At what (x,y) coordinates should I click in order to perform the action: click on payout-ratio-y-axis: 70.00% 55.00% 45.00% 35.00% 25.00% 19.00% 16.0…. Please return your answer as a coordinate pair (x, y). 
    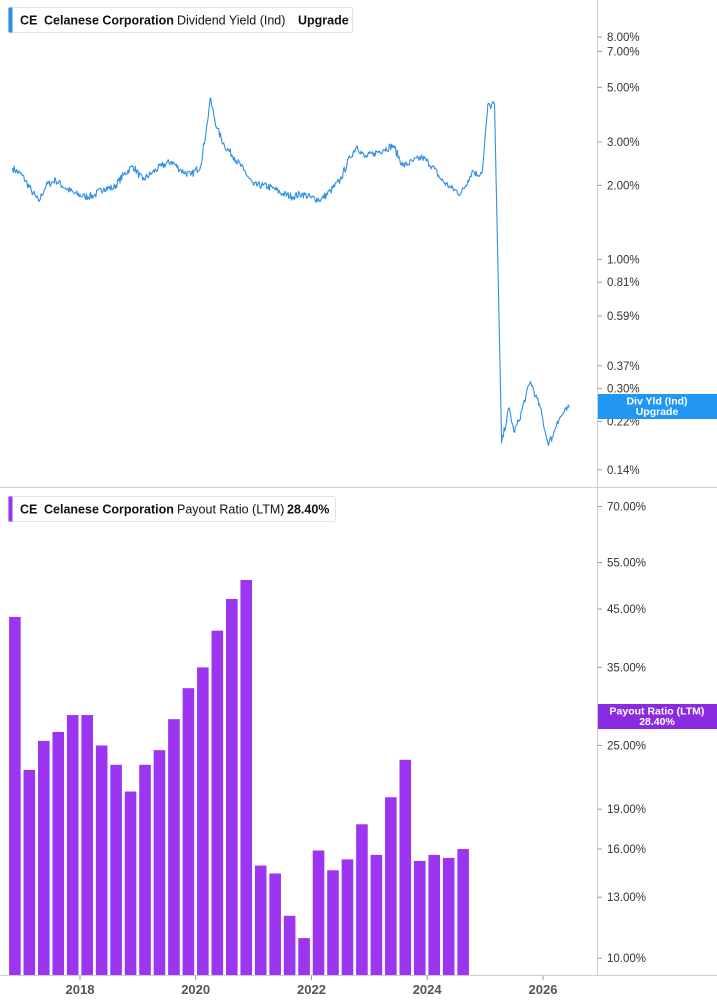
    Looking at the image, I should click on (621, 733).